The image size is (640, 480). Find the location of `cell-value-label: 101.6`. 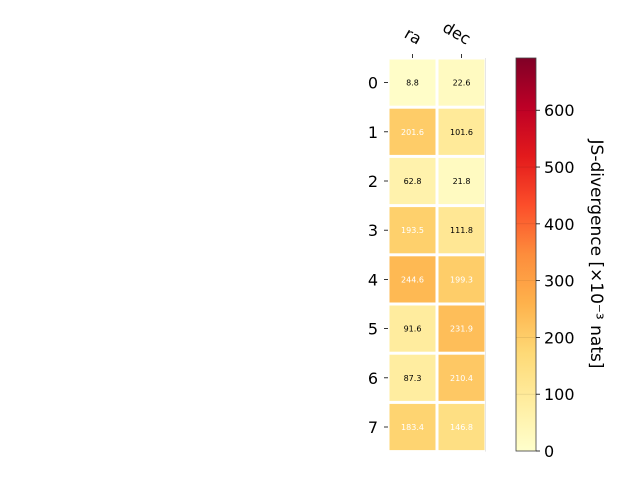

cell-value-label: 101.6 is located at coordinates (461, 132).